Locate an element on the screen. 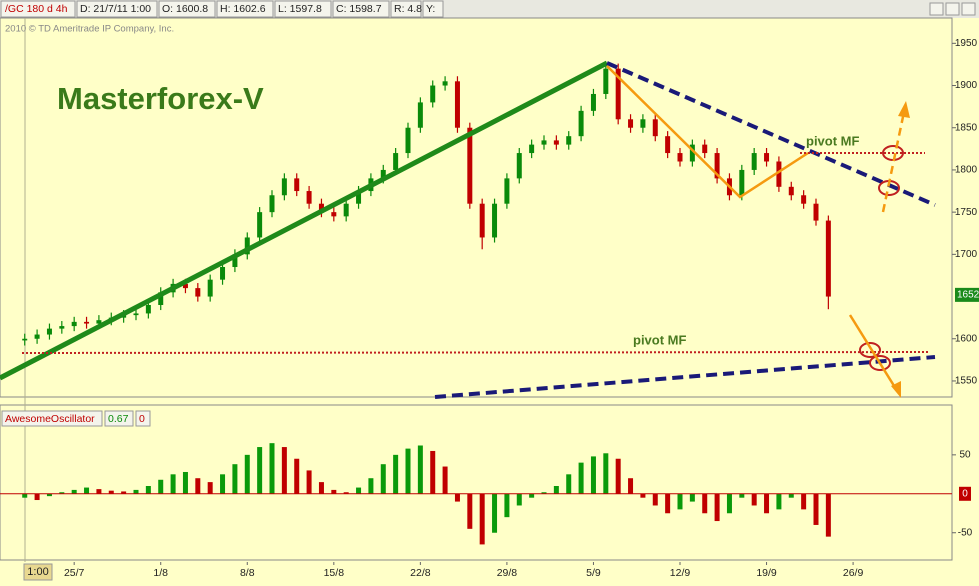  zero-label-box is located at coordinates (965, 493).